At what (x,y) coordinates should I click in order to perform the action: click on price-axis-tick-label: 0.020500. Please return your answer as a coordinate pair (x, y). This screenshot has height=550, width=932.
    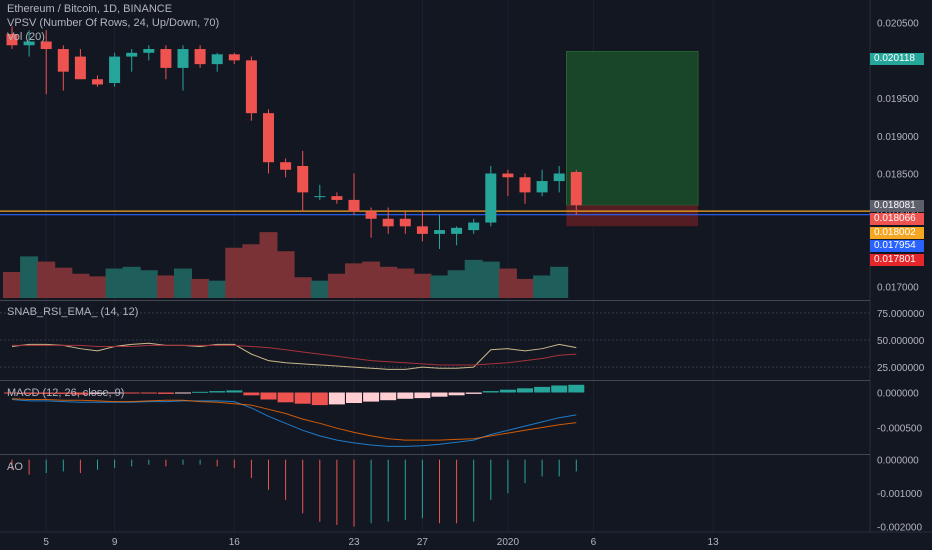
    Looking at the image, I should click on (898, 24).